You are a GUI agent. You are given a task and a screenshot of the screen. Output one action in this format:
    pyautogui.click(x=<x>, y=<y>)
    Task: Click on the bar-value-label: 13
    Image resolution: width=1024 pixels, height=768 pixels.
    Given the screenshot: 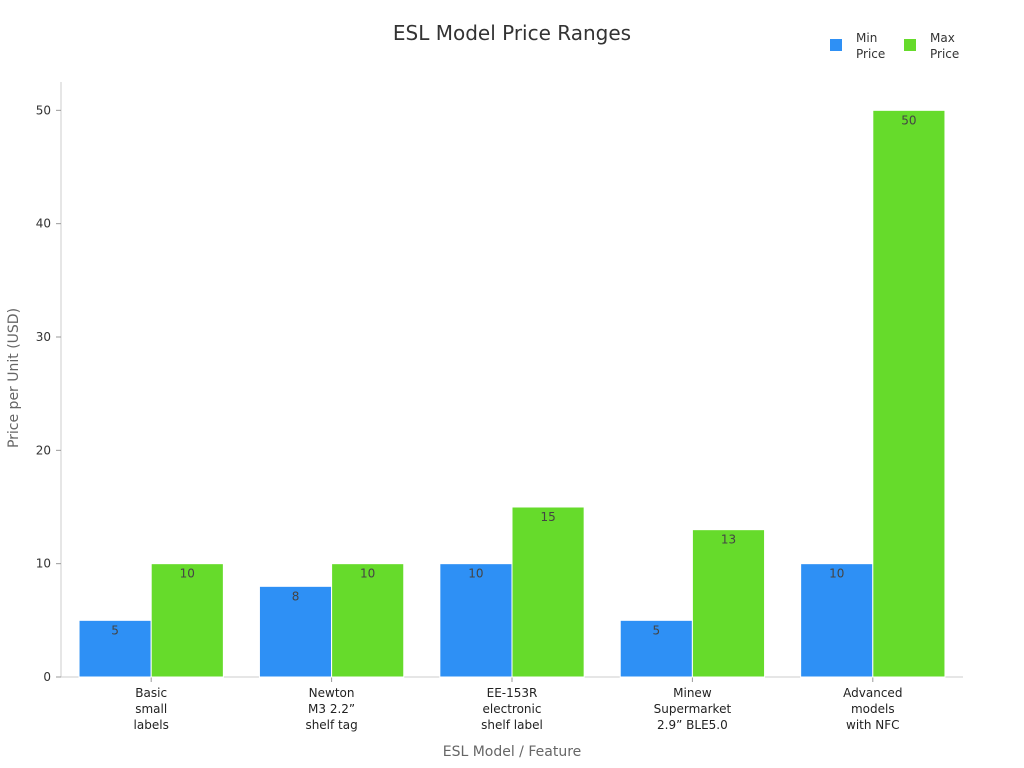 What is the action you would take?
    pyautogui.click(x=728, y=540)
    